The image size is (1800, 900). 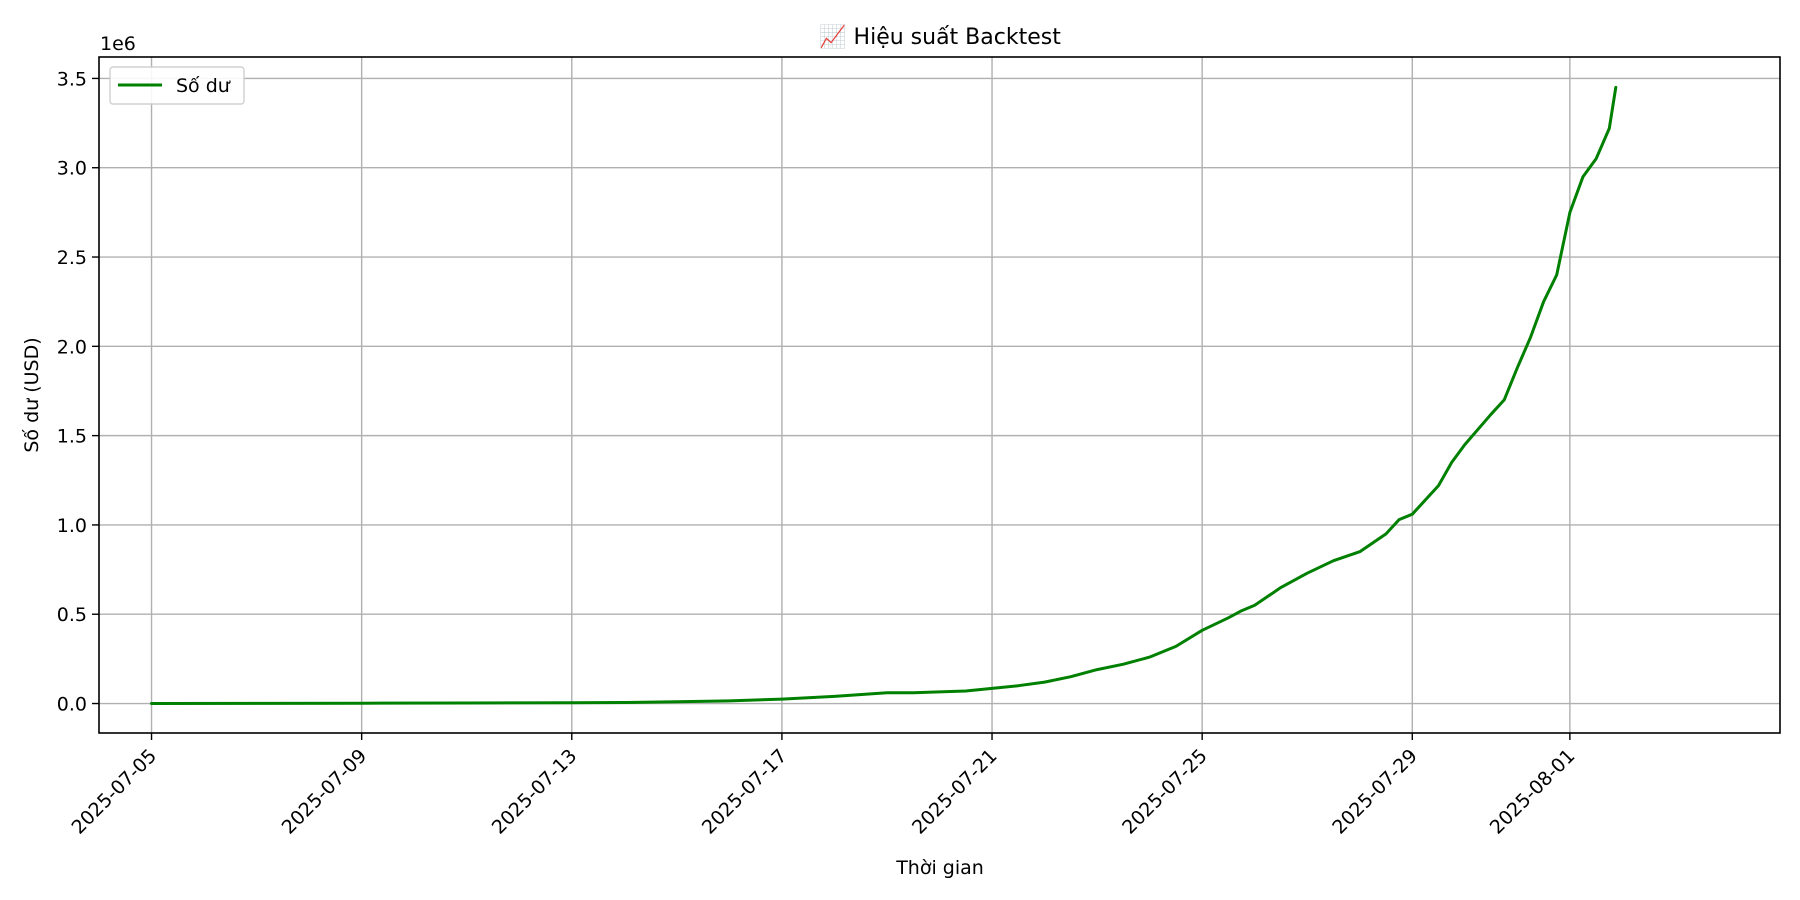 What do you see at coordinates (78, 392) in the screenshot?
I see `y-axis: 0.0 0.5 1.0 1.5 2.0 2.5 3.0 3.5` at bounding box center [78, 392].